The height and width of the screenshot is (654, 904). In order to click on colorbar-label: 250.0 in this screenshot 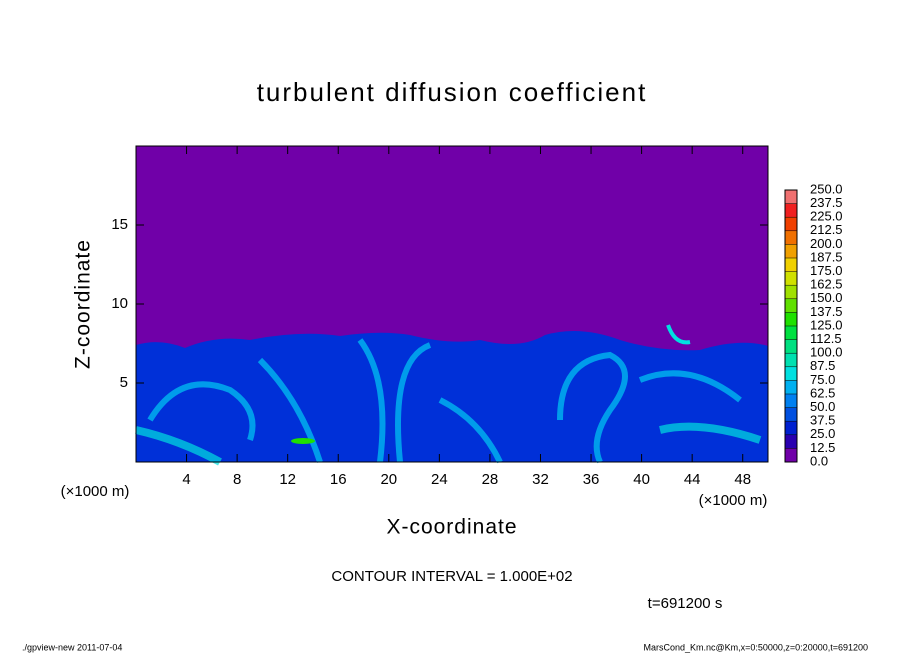, I will do `click(826, 188)`.